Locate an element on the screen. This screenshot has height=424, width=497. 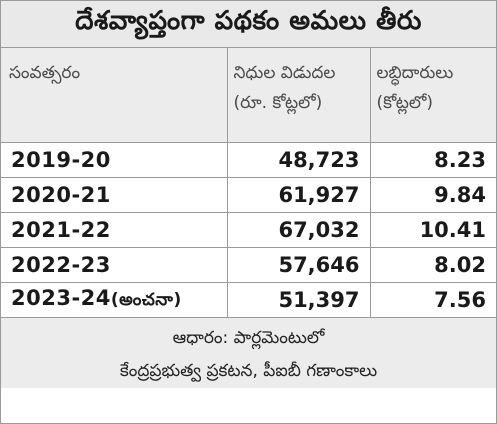
cell-beneficiaries: 10.41 is located at coordinates (432, 230).